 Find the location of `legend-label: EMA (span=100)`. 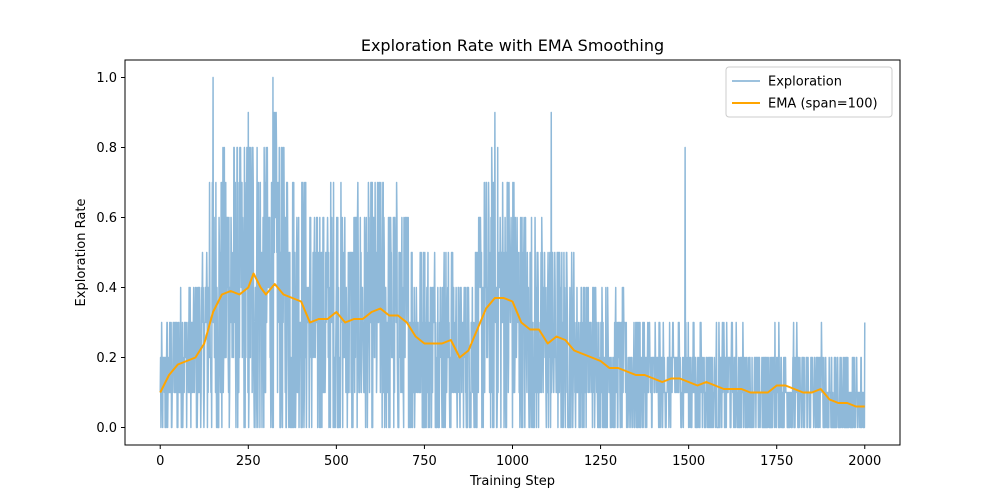

legend-label: EMA (span=100) is located at coordinates (823, 104).